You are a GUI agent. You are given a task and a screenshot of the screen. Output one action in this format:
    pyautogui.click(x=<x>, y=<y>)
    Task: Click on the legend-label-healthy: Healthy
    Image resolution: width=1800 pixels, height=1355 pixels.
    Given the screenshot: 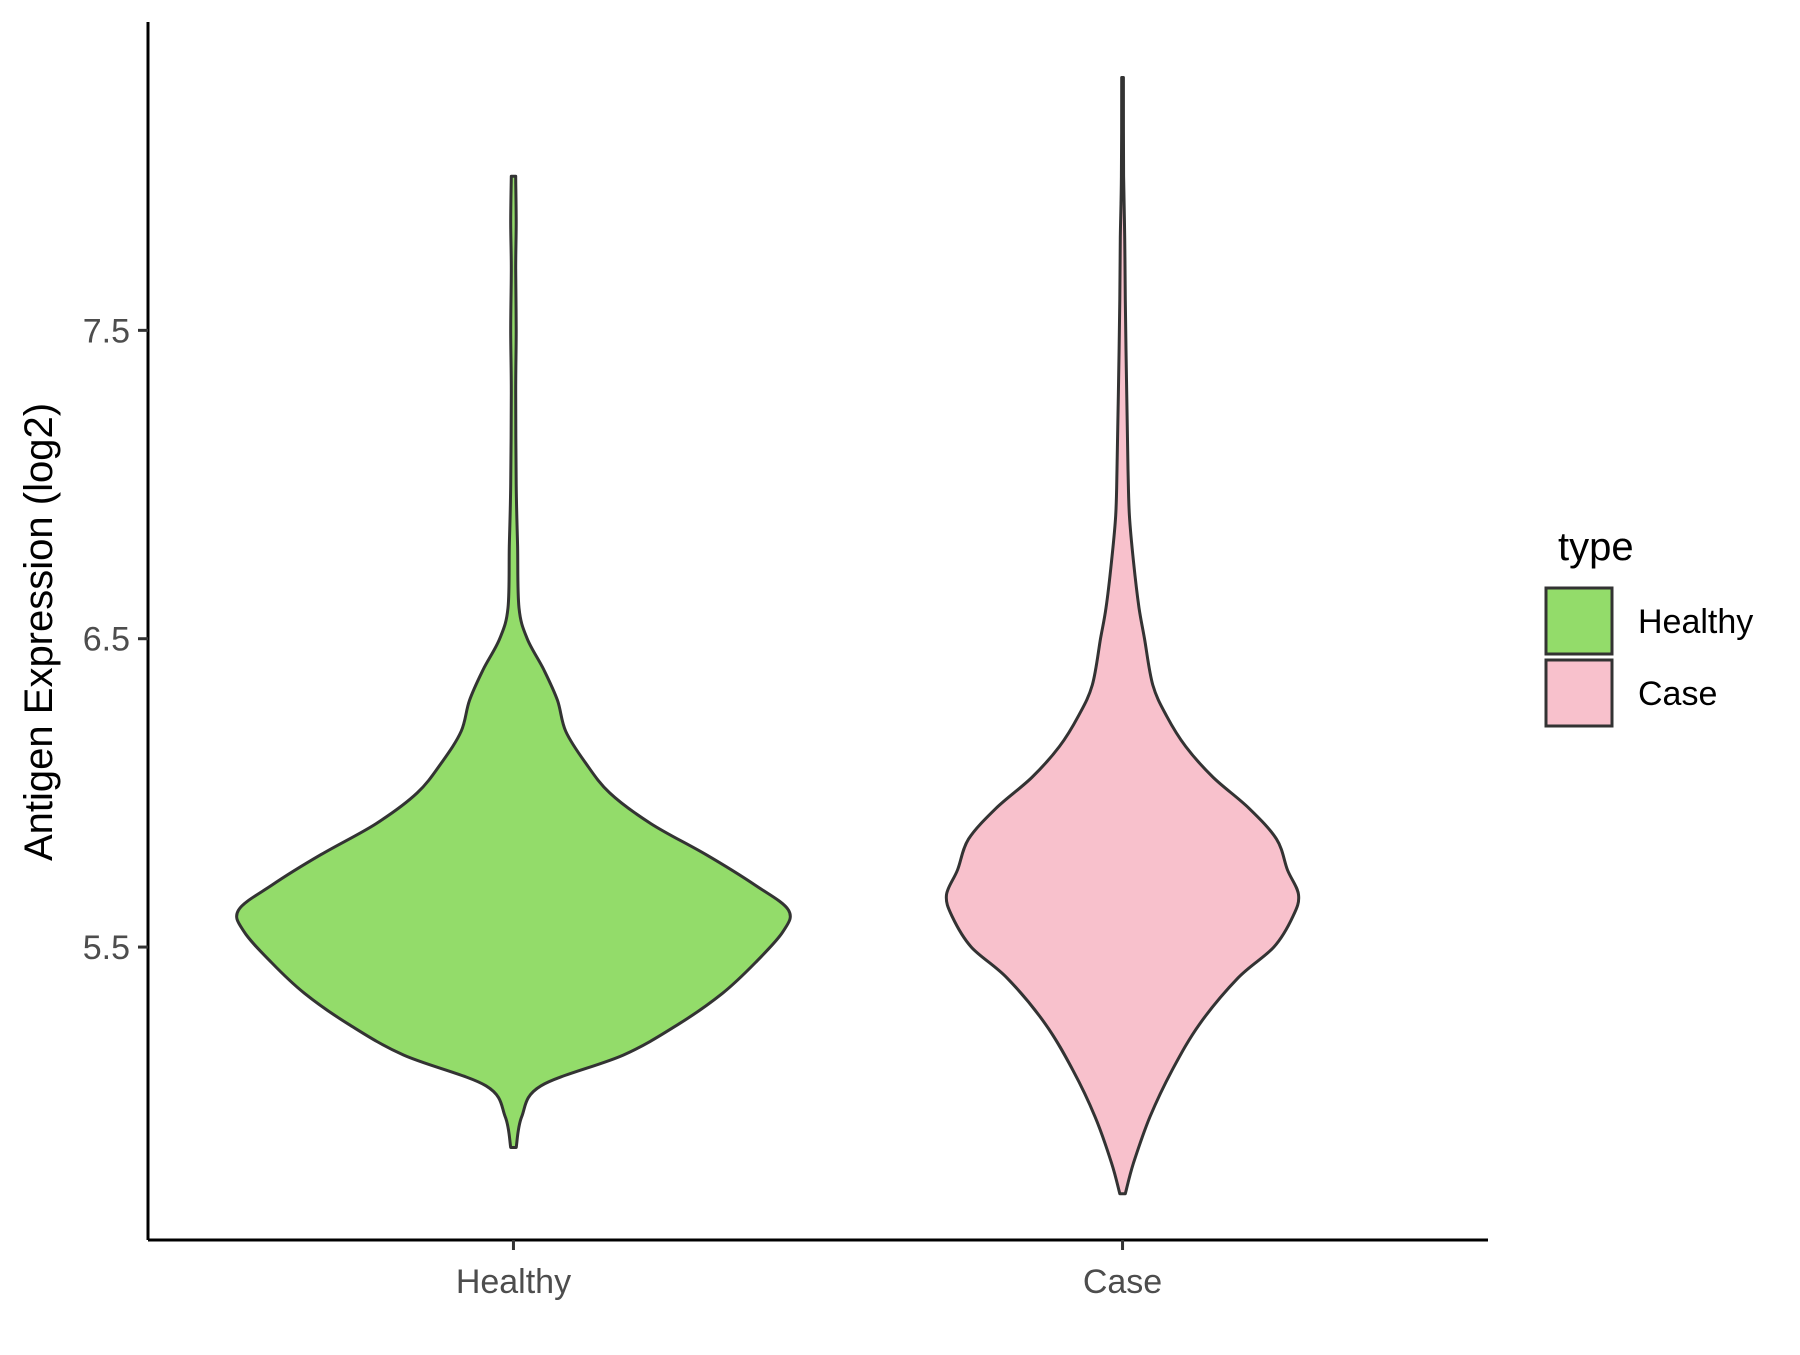 What is the action you would take?
    pyautogui.click(x=1695, y=622)
    